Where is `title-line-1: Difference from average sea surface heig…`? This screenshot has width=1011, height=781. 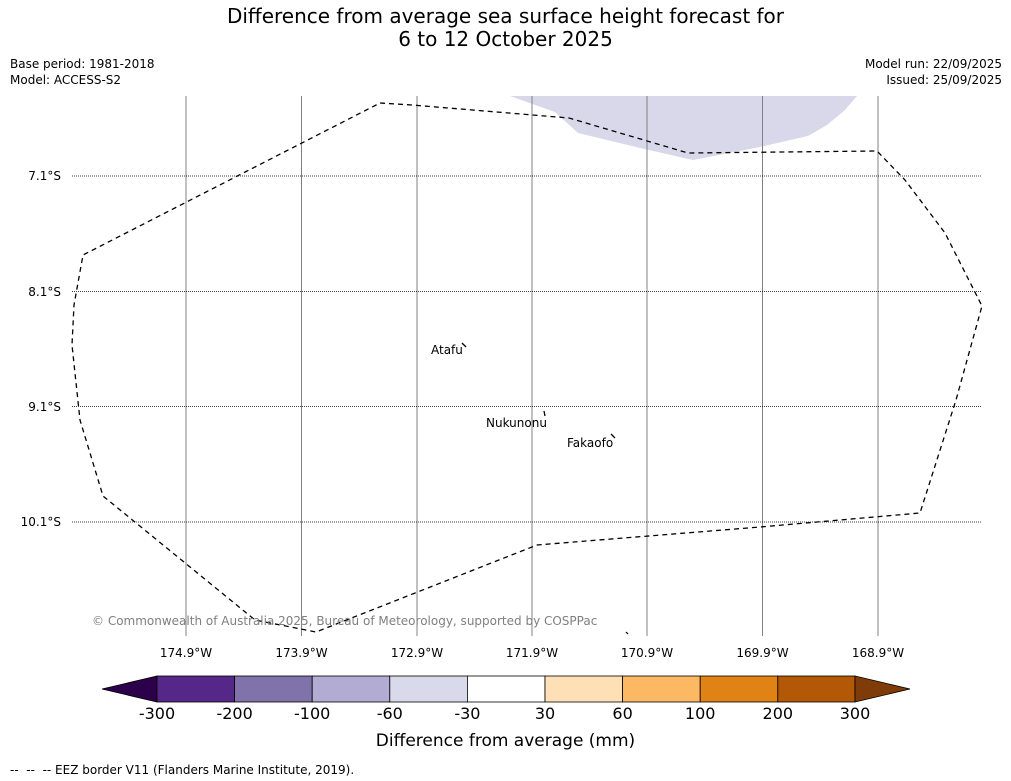 title-line-1: Difference from average sea surface heig… is located at coordinates (505, 16).